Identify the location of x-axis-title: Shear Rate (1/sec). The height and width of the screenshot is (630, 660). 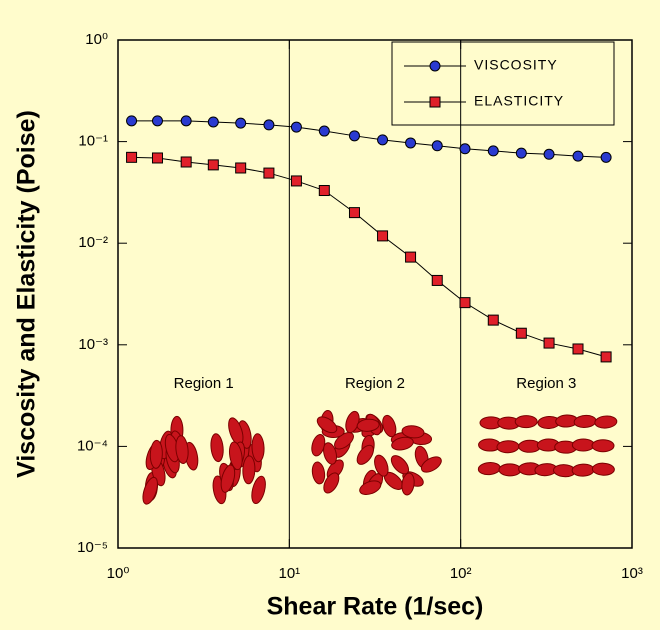
(375, 607).